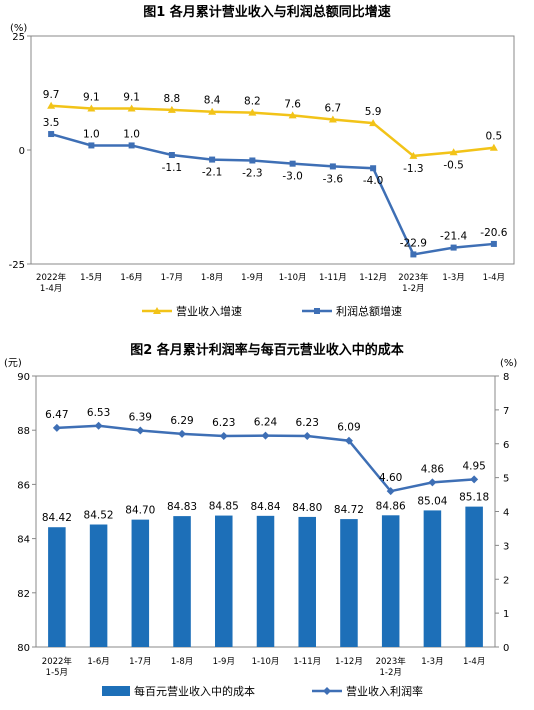 The image size is (534, 710). What do you see at coordinates (384, 691) in the screenshot?
I see `legend-label: 营业收入利润率` at bounding box center [384, 691].